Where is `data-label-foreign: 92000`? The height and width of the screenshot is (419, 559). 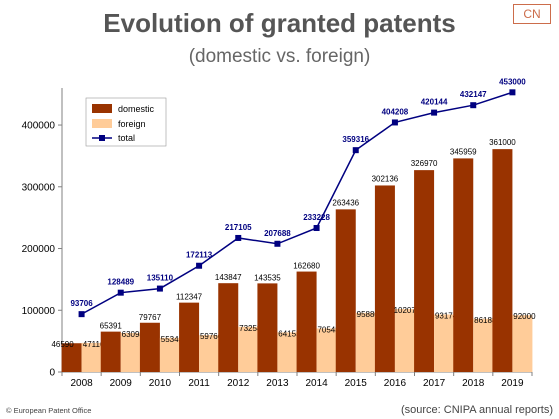
data-label-foreign: 92000 is located at coordinates (524, 316).